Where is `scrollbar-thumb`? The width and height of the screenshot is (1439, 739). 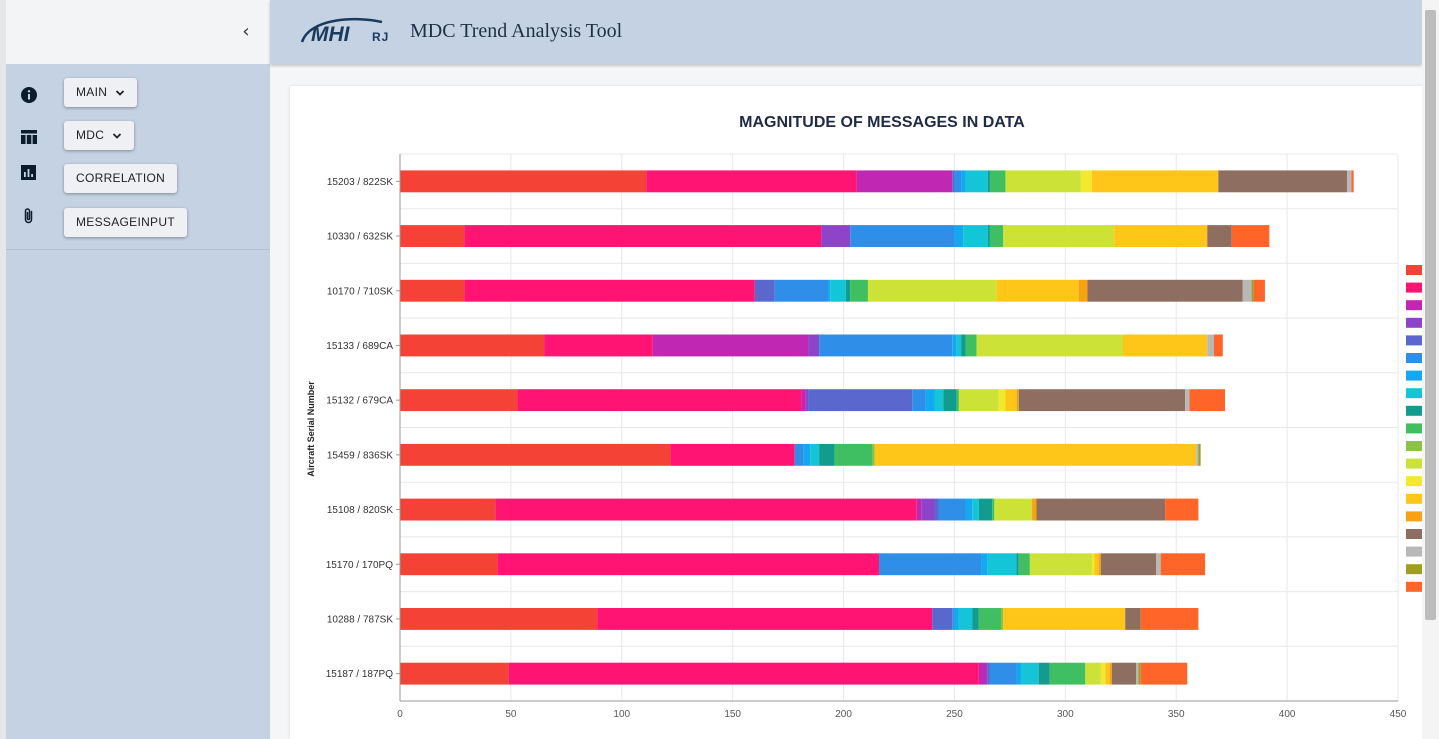 scrollbar-thumb is located at coordinates (1430, 315).